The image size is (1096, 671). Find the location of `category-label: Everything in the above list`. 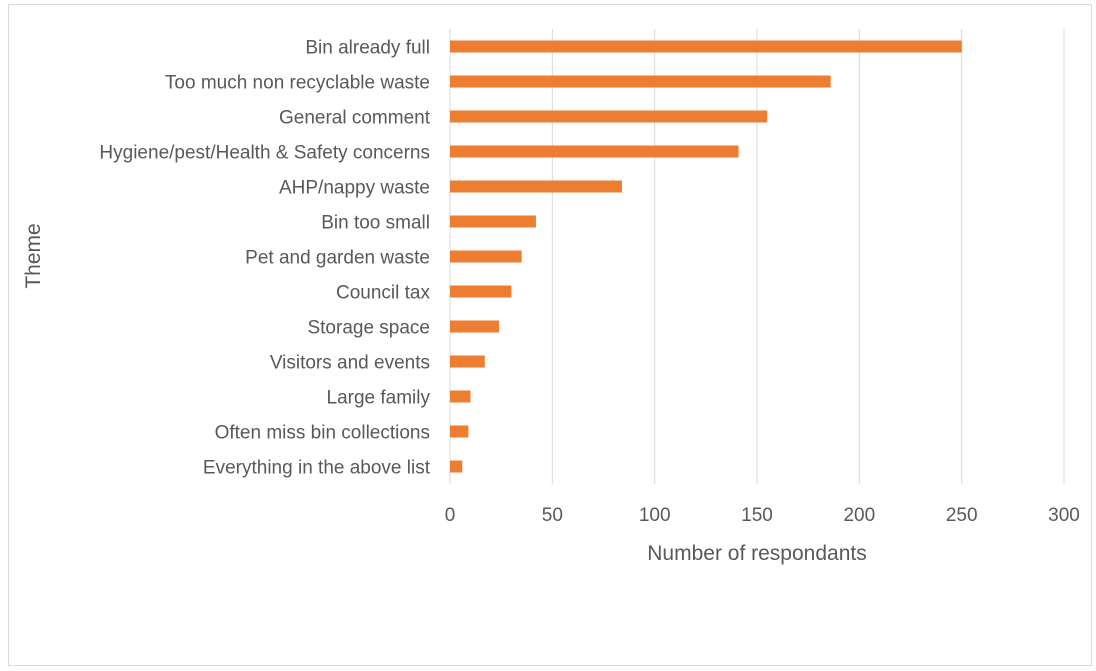

category-label: Everything in the above list is located at coordinates (317, 468).